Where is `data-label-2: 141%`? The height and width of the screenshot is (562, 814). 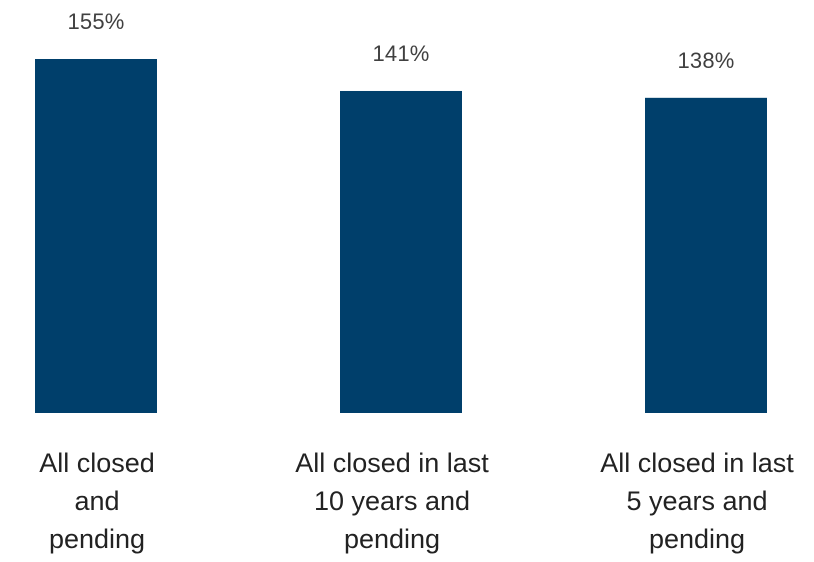
data-label-2: 141% is located at coordinates (401, 53).